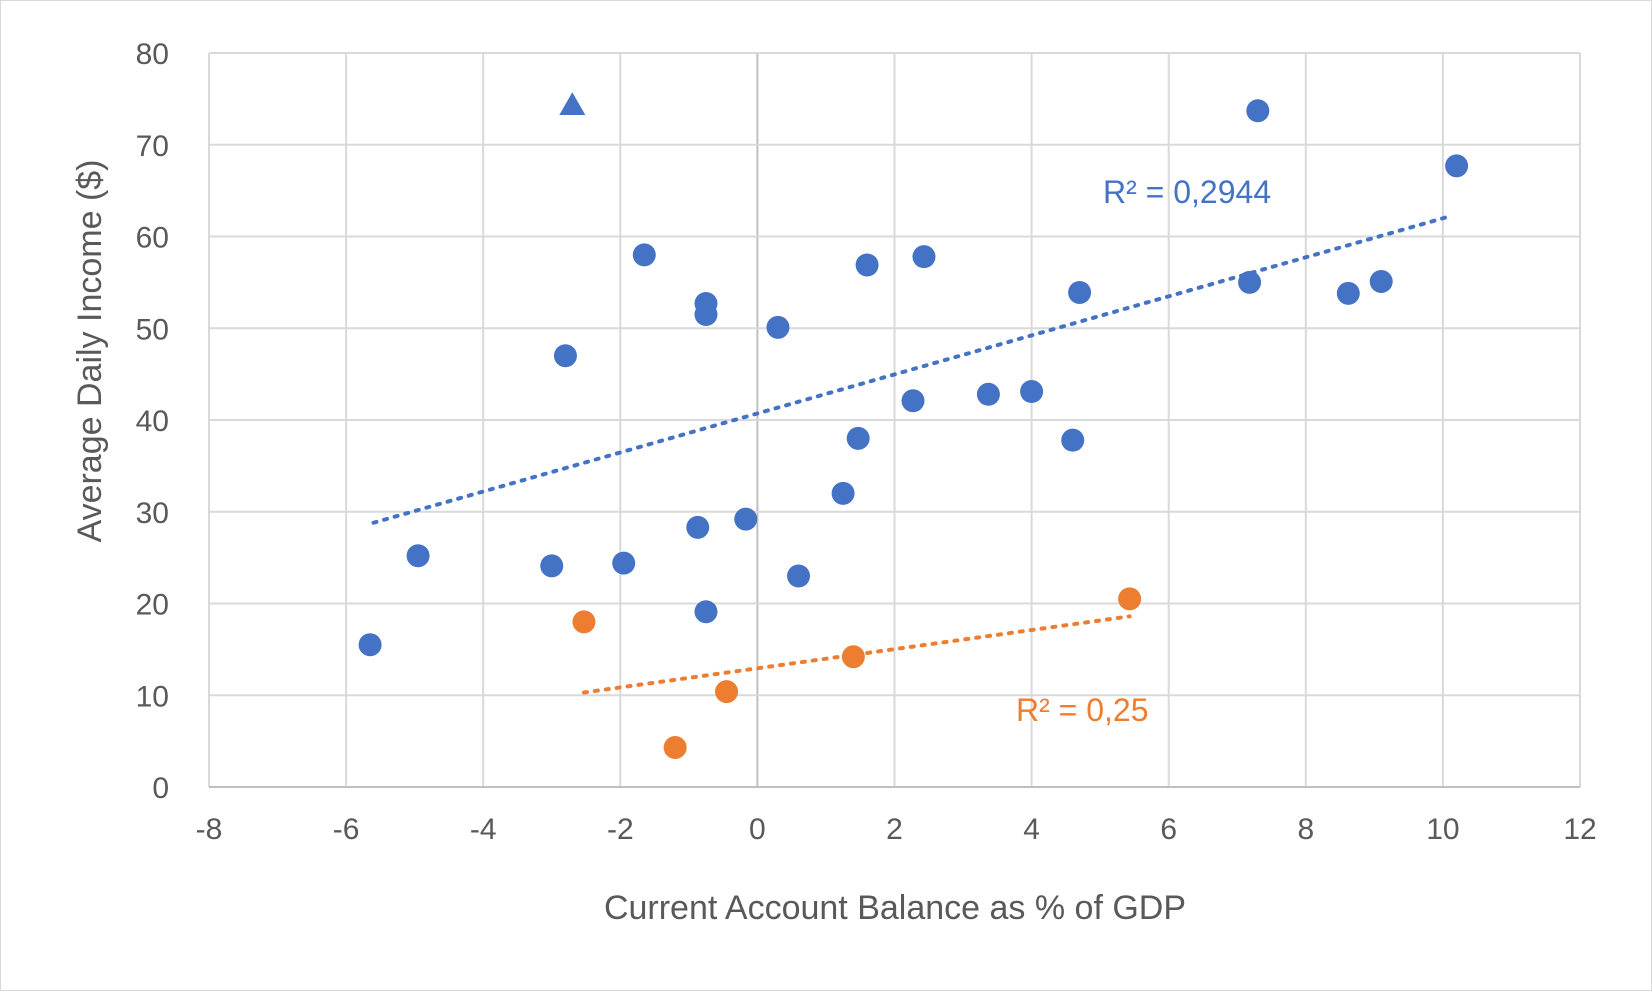 This screenshot has width=1652, height=992. I want to click on x-tick-label: -4, so click(483, 829).